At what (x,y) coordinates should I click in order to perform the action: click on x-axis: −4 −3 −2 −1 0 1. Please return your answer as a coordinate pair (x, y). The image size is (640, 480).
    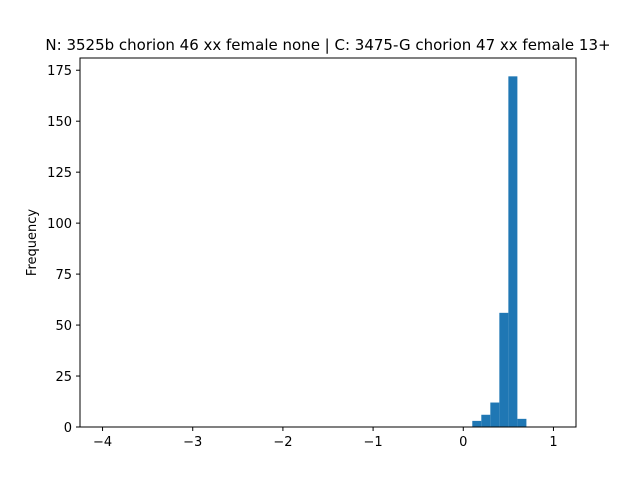
    Looking at the image, I should click on (325, 438).